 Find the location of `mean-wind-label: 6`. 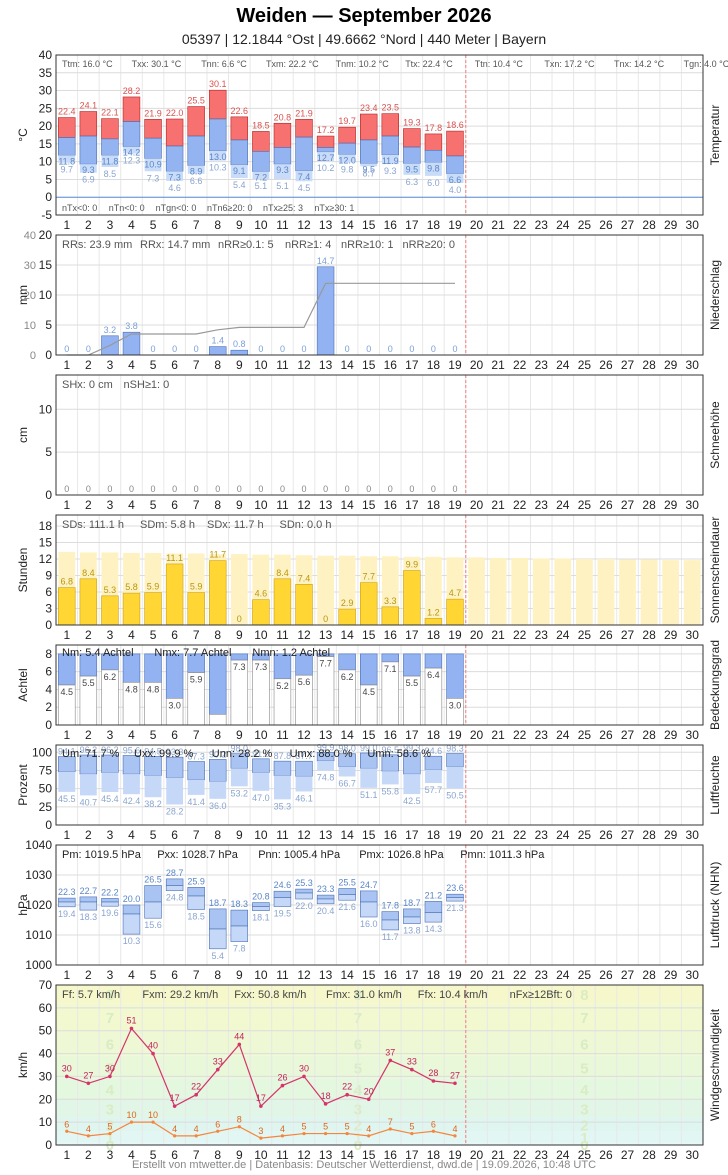

mean-wind-label: 6 is located at coordinates (217, 1124).